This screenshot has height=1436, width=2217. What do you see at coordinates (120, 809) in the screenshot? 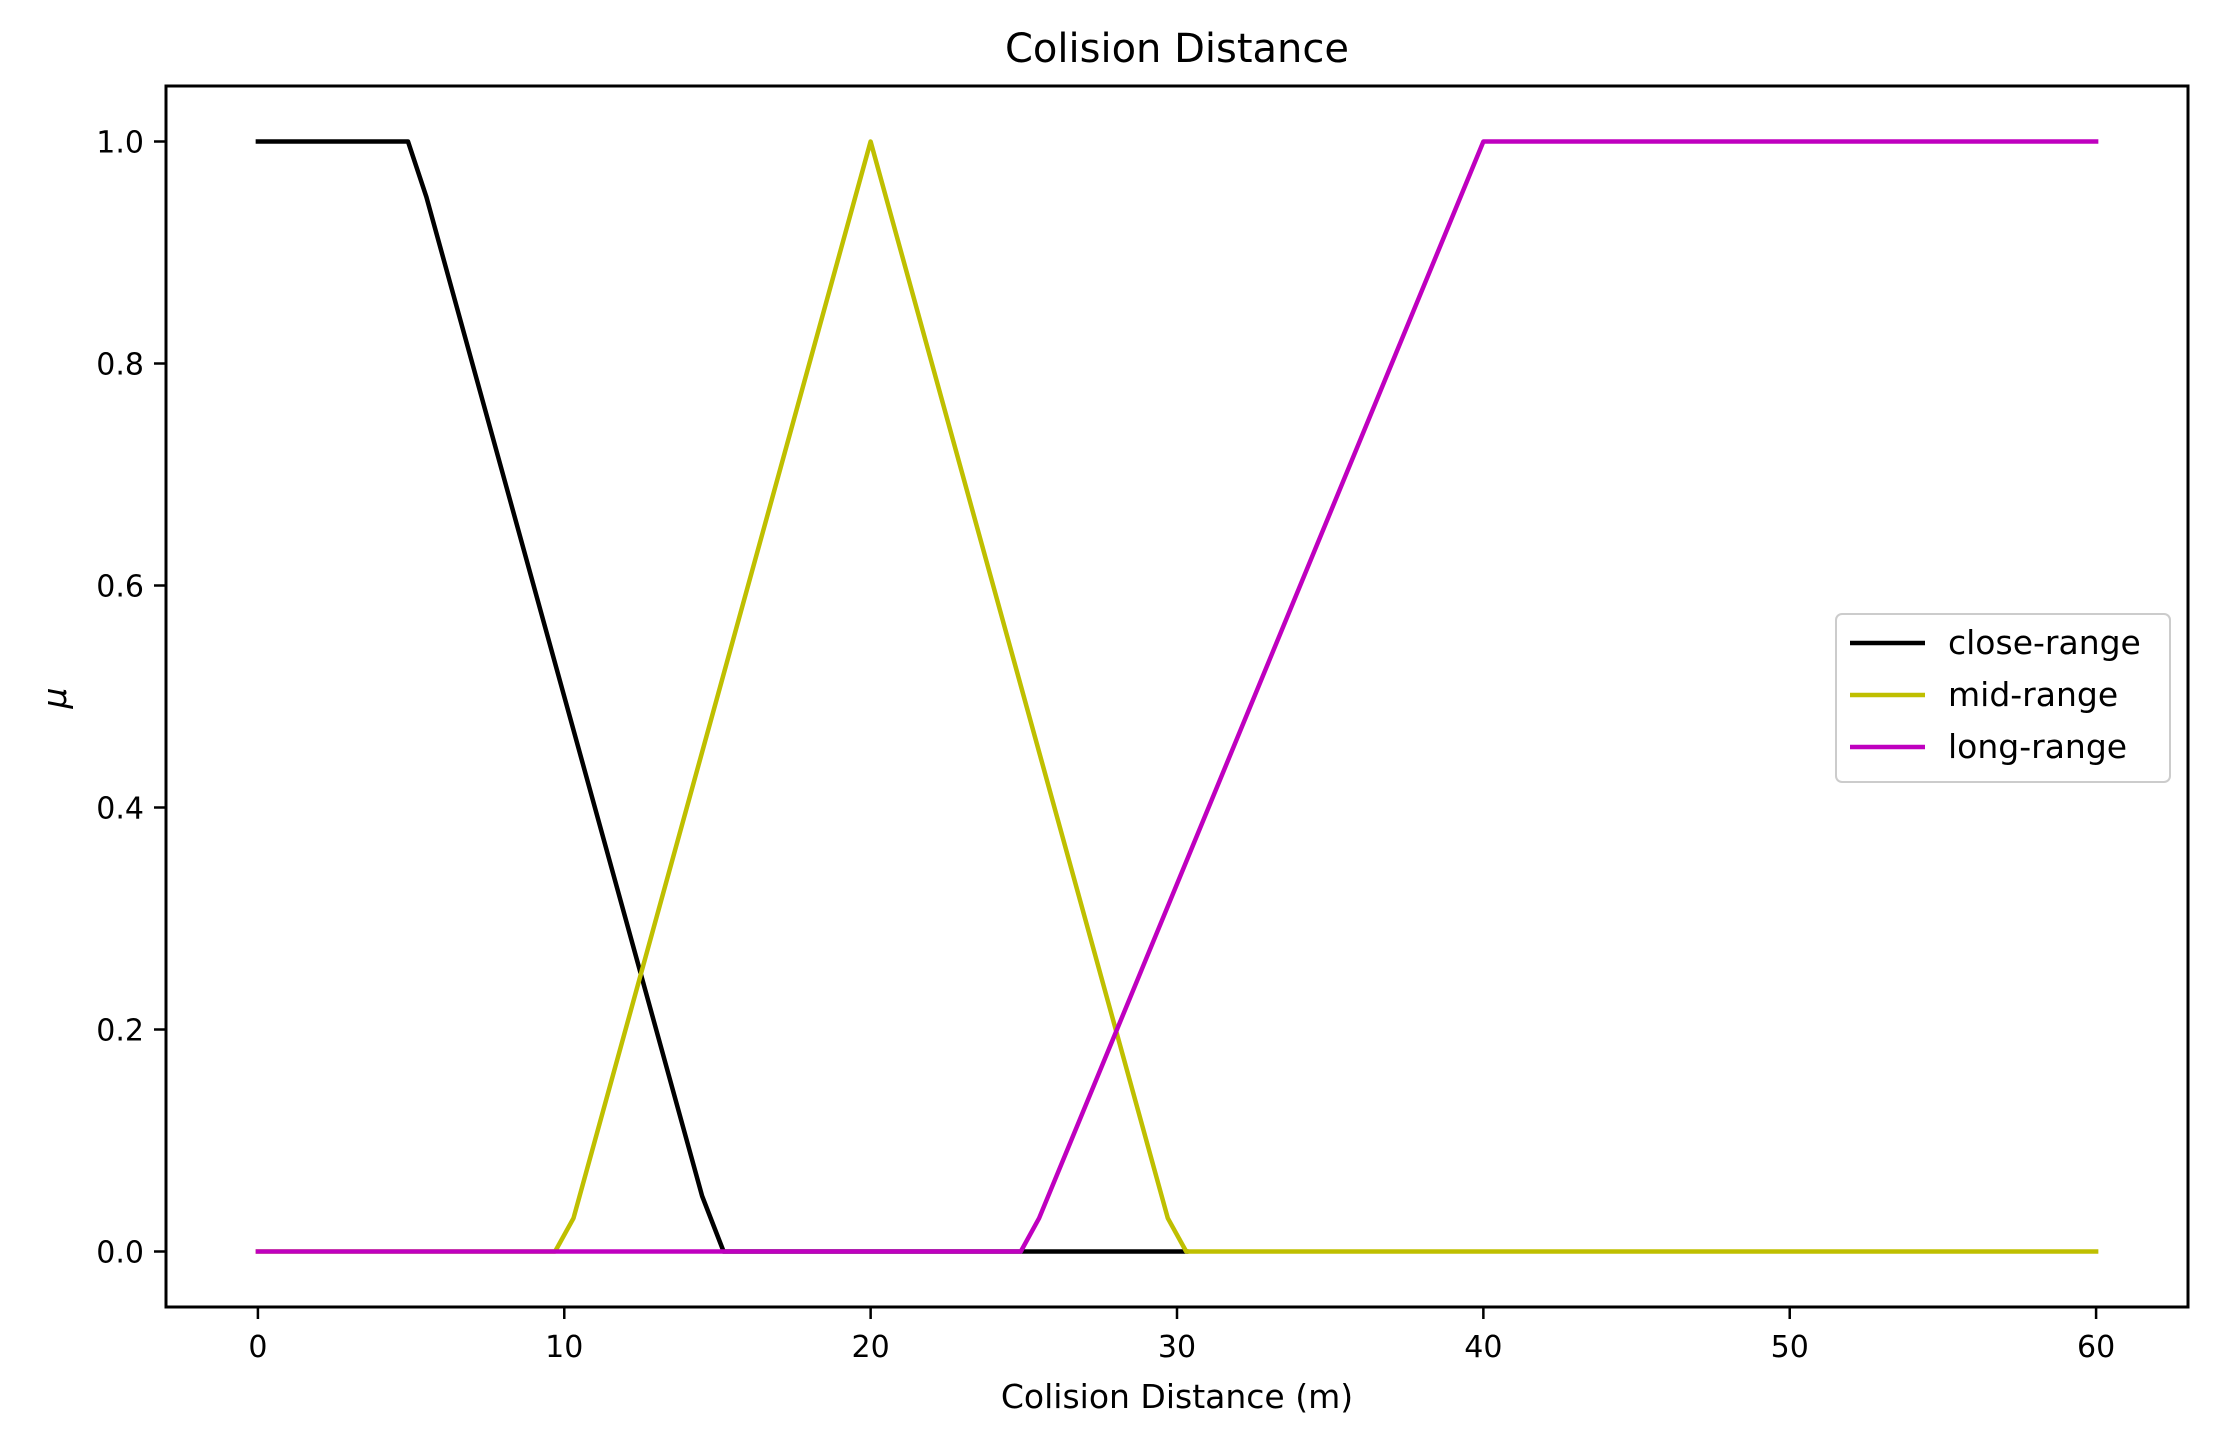
I see `y-tick-label: 0.4` at bounding box center [120, 809].